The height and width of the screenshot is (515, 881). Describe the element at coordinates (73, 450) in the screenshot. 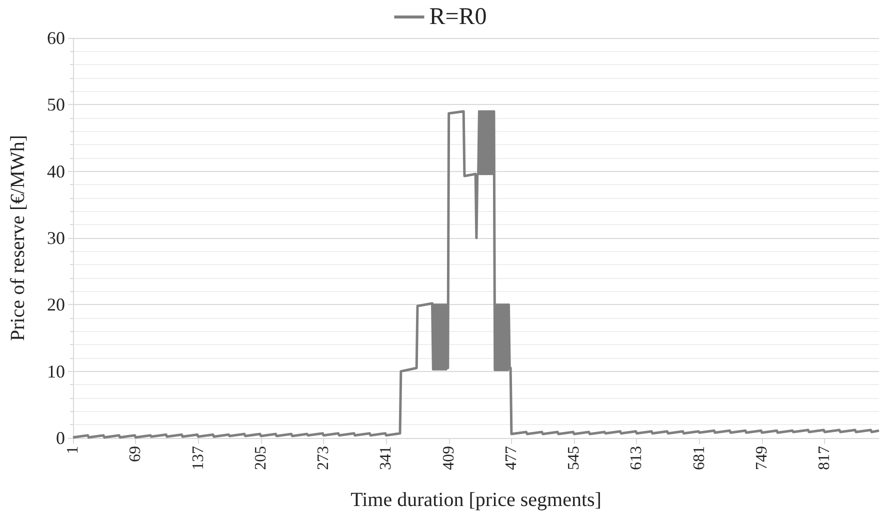

I see `x-tick-label: 1` at that location.